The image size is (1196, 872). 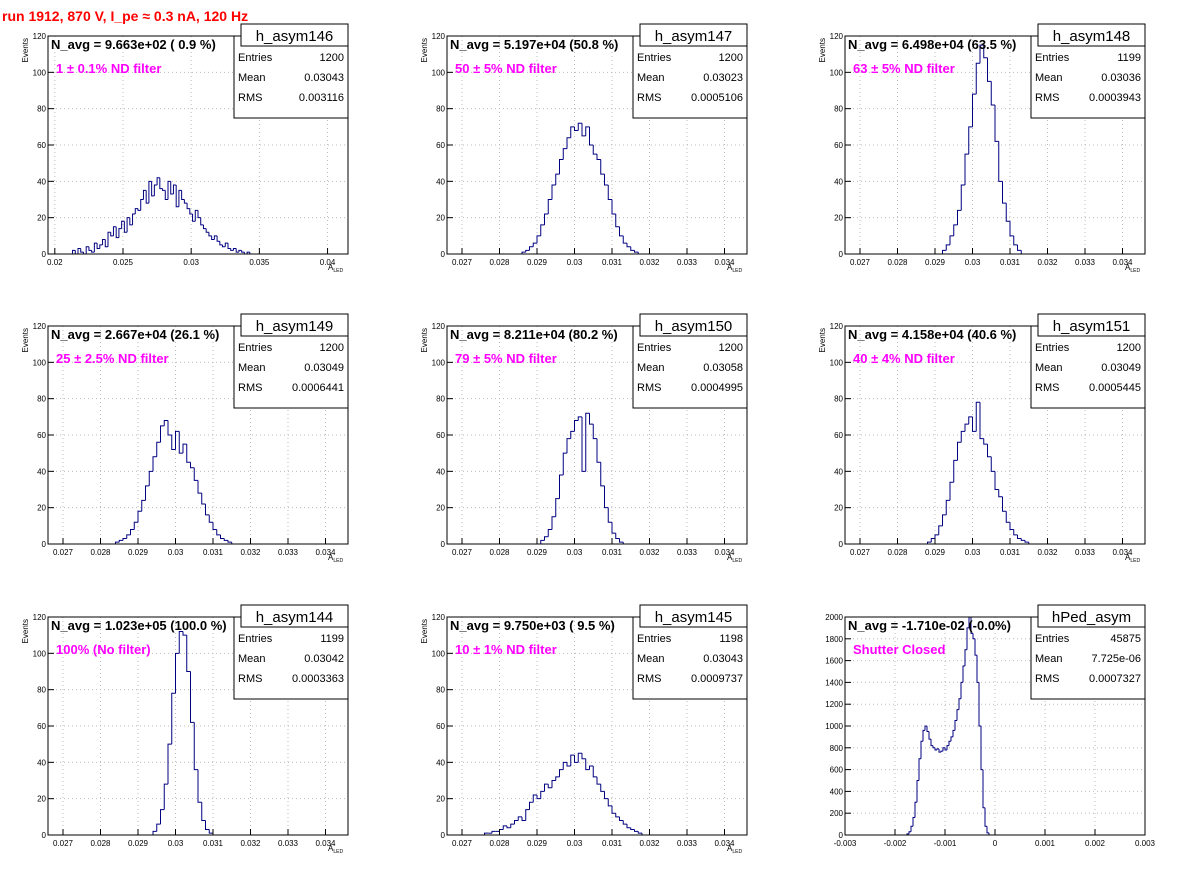 I want to click on y-tick-label: 200, so click(x=837, y=813).